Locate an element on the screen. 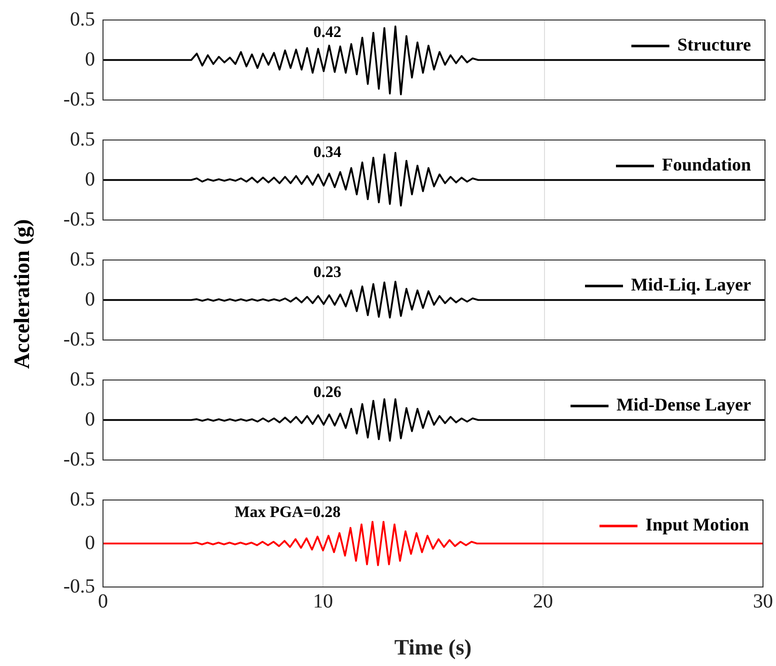 This screenshot has height=666, width=776. legend-label: Input Motion is located at coordinates (697, 524).